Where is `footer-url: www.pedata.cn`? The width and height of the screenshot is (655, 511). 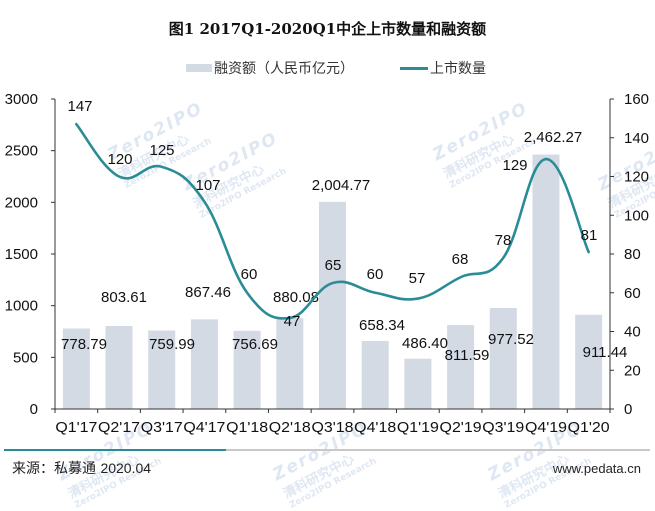
footer-url: www.pedata.cn is located at coordinates (596, 468).